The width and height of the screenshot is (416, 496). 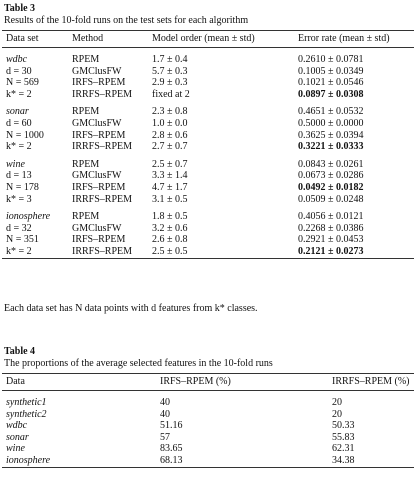 I want to click on table-cell: 1.0 ± 0.0, so click(x=170, y=123).